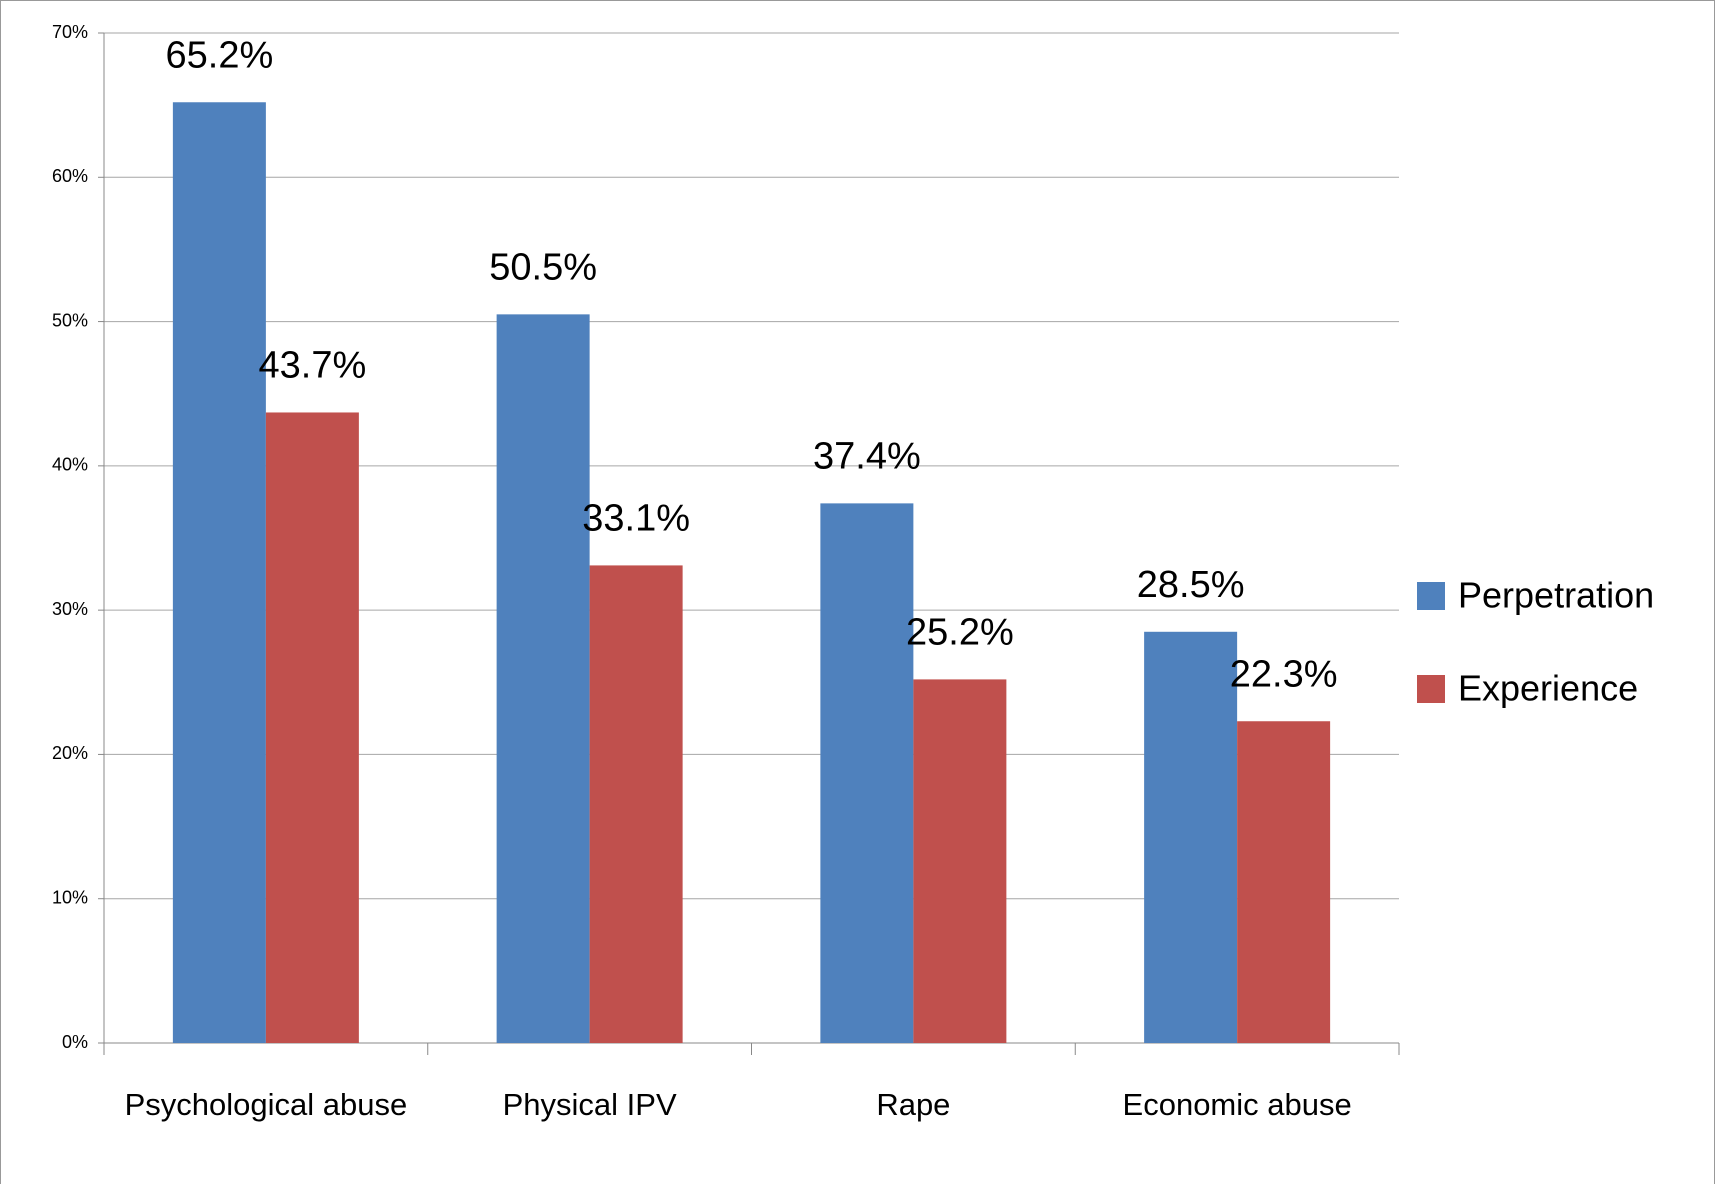 Image resolution: width=1715 pixels, height=1184 pixels. I want to click on x-tick-label: Rape, so click(913, 1104).